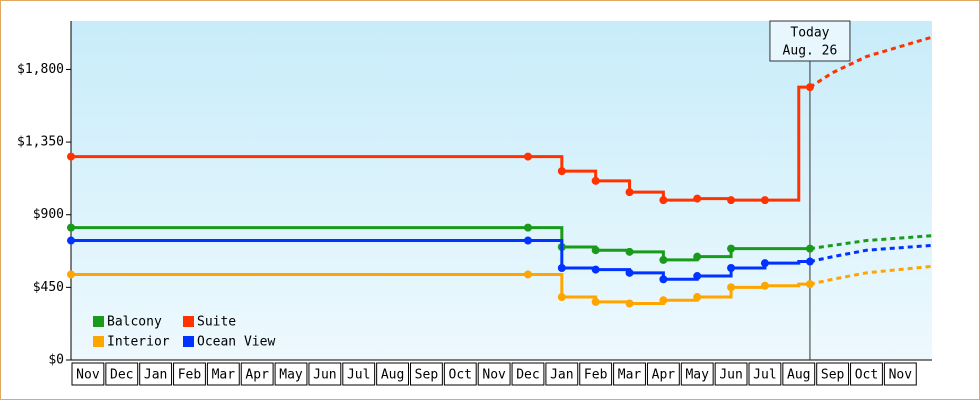 Image resolution: width=980 pixels, height=400 pixels. I want to click on y-tick-label: $0, so click(56, 360).